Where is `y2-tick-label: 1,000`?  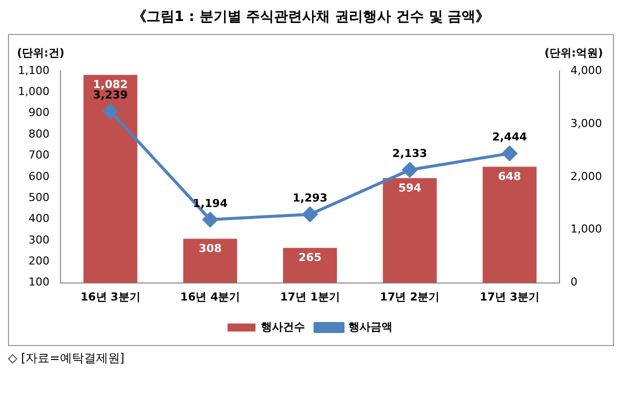 y2-tick-label: 1,000 is located at coordinates (586, 229).